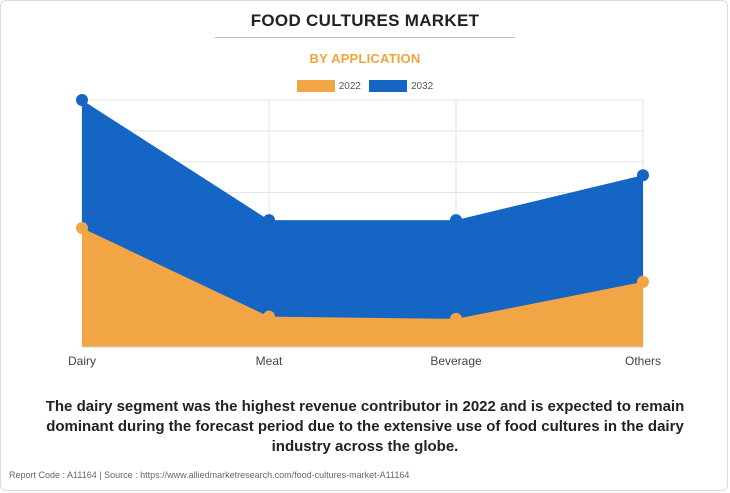 The width and height of the screenshot is (730, 493). What do you see at coordinates (269, 361) in the screenshot?
I see `x-tick-label-meat: Meat` at bounding box center [269, 361].